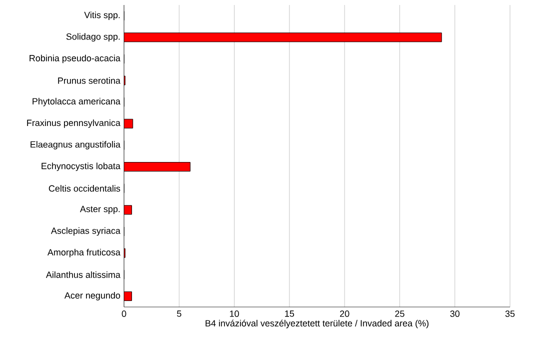  What do you see at coordinates (234, 313) in the screenshot?
I see `x-tick-label: 10` at bounding box center [234, 313].